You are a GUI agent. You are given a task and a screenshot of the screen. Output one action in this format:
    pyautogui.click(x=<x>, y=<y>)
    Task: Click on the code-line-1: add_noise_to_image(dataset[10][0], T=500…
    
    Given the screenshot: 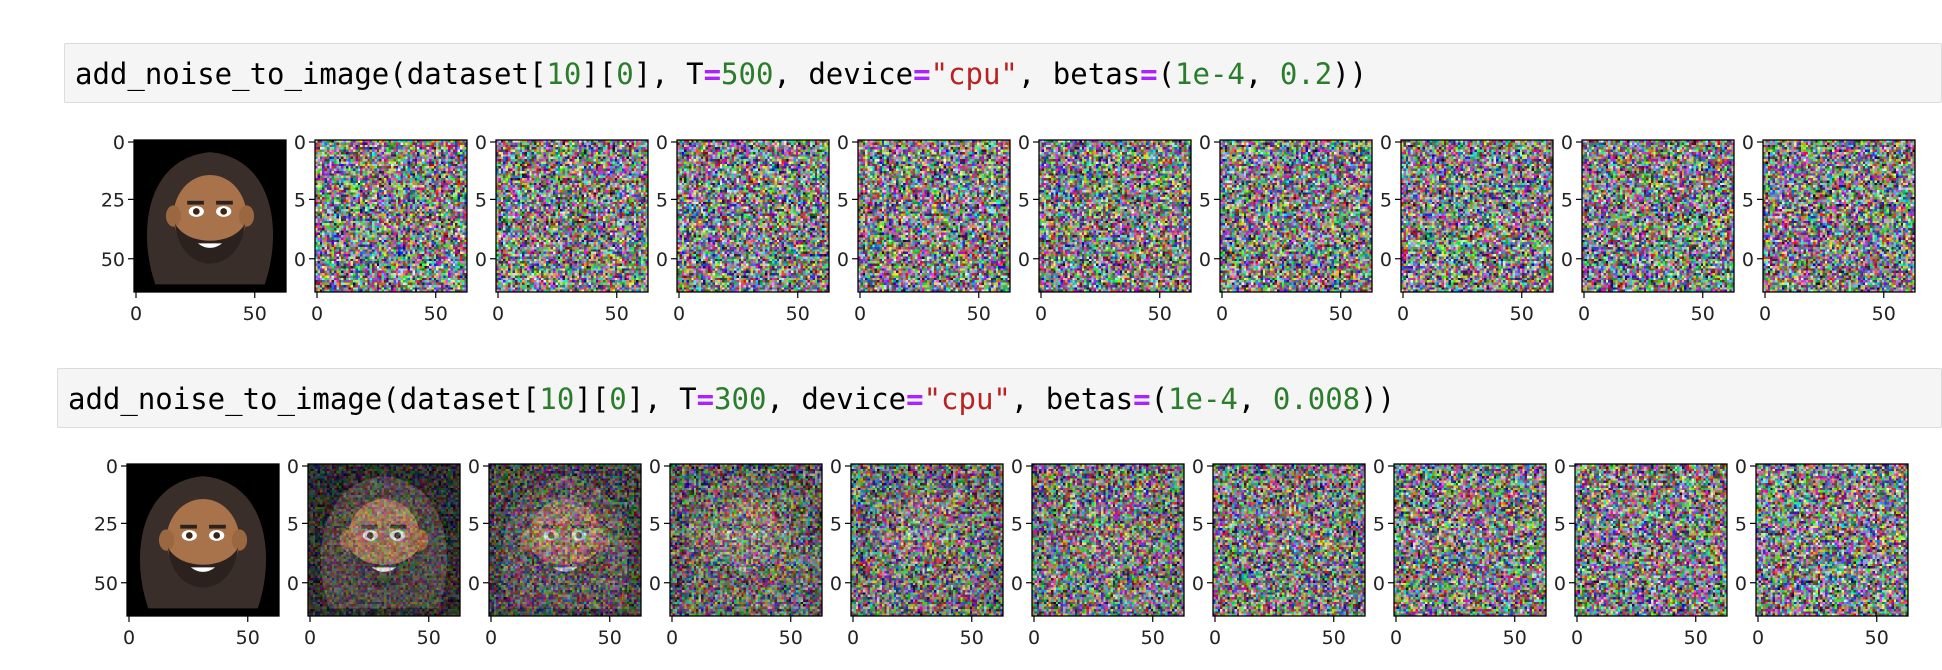 What is the action you would take?
    pyautogui.click(x=721, y=74)
    